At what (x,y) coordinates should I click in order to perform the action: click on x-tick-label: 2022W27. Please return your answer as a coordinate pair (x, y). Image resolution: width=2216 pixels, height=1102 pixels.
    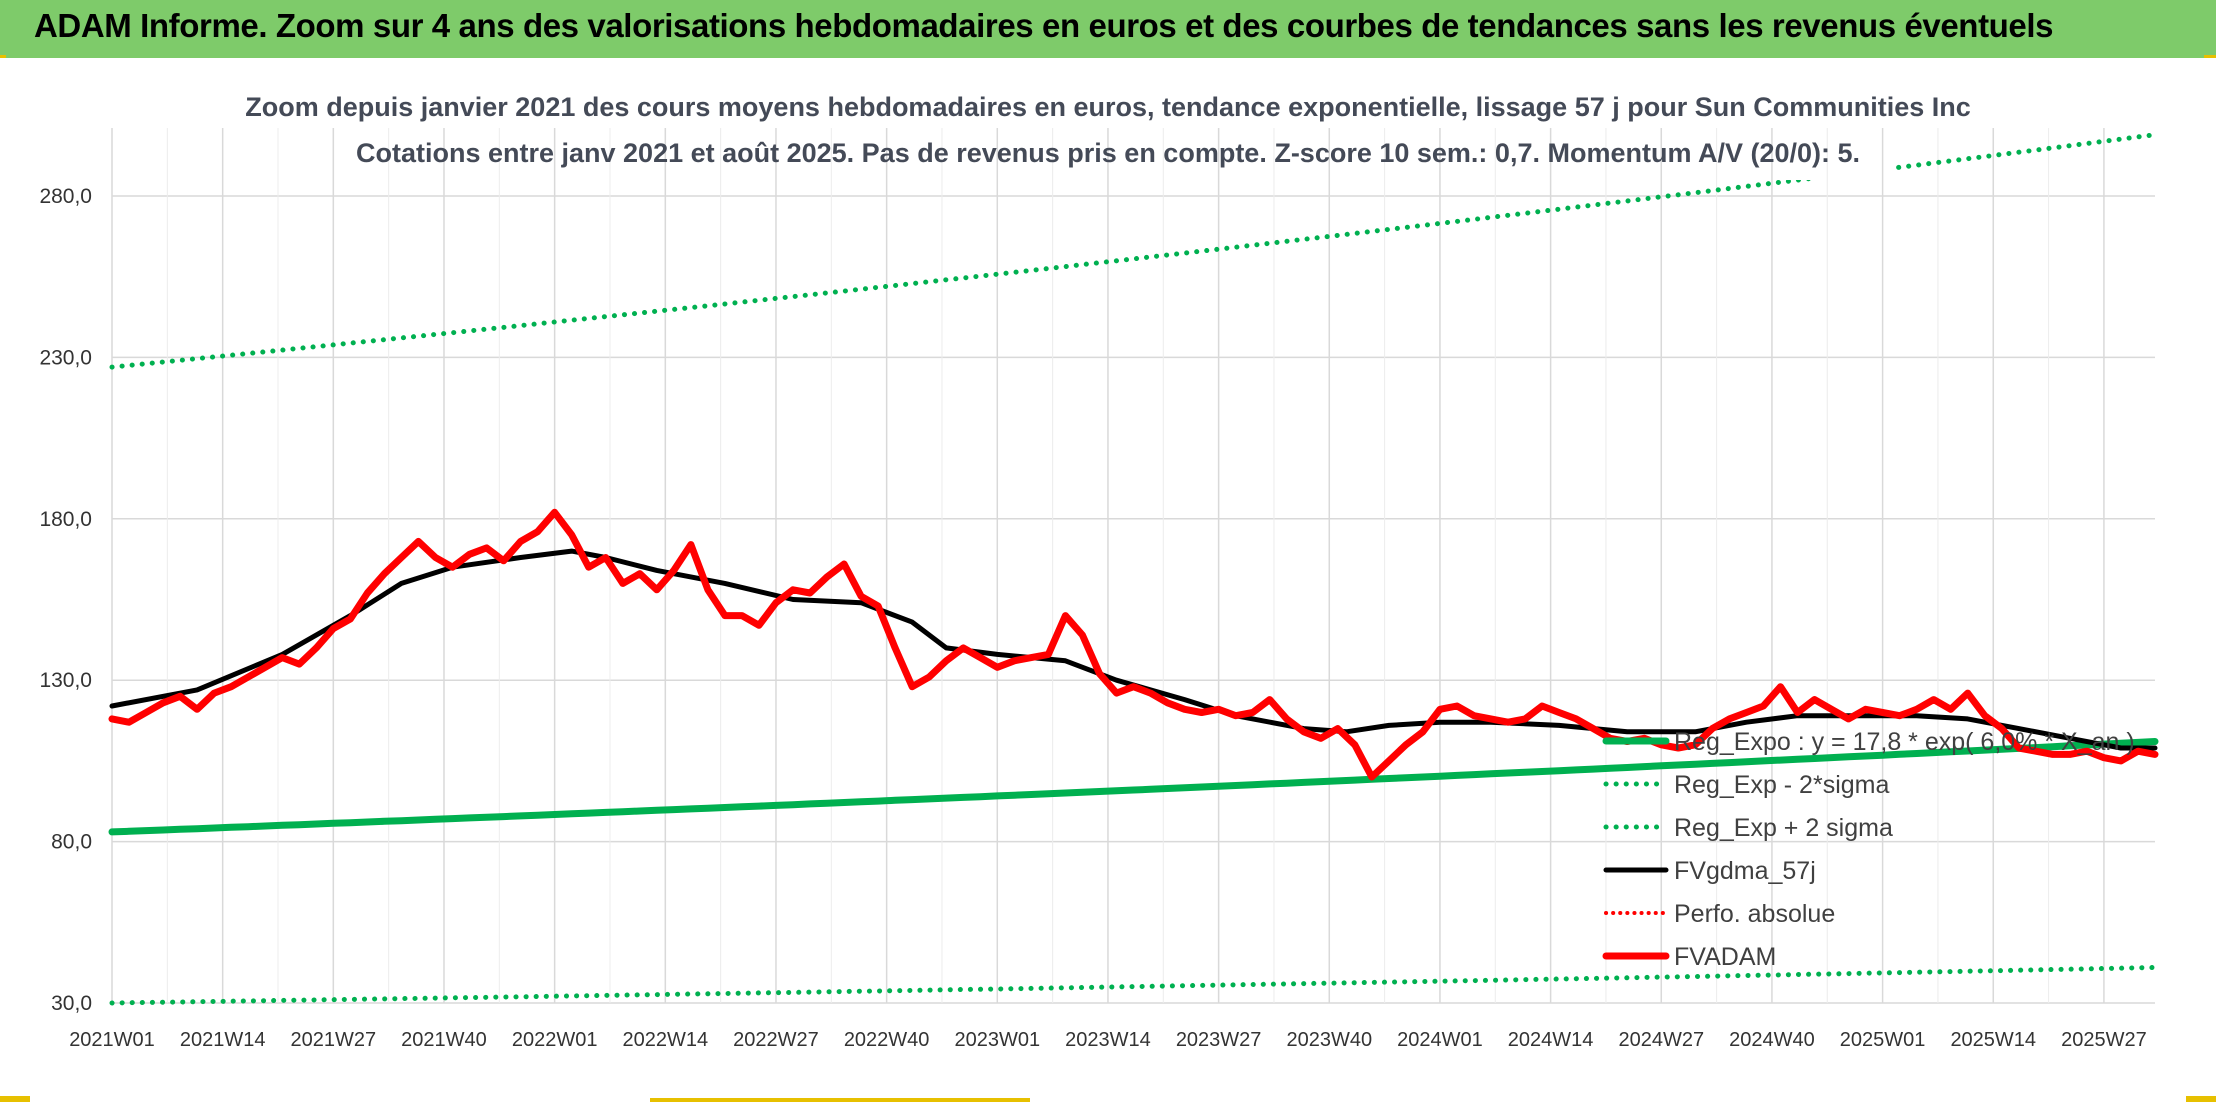
    Looking at the image, I should click on (776, 1040).